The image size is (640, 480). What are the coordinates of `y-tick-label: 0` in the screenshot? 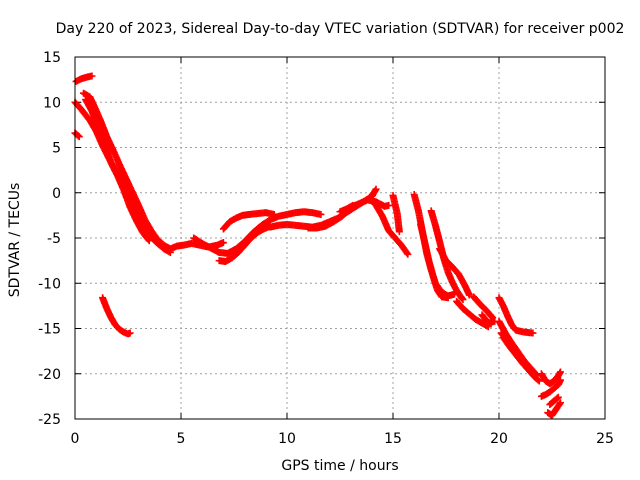 It's located at (56, 194).